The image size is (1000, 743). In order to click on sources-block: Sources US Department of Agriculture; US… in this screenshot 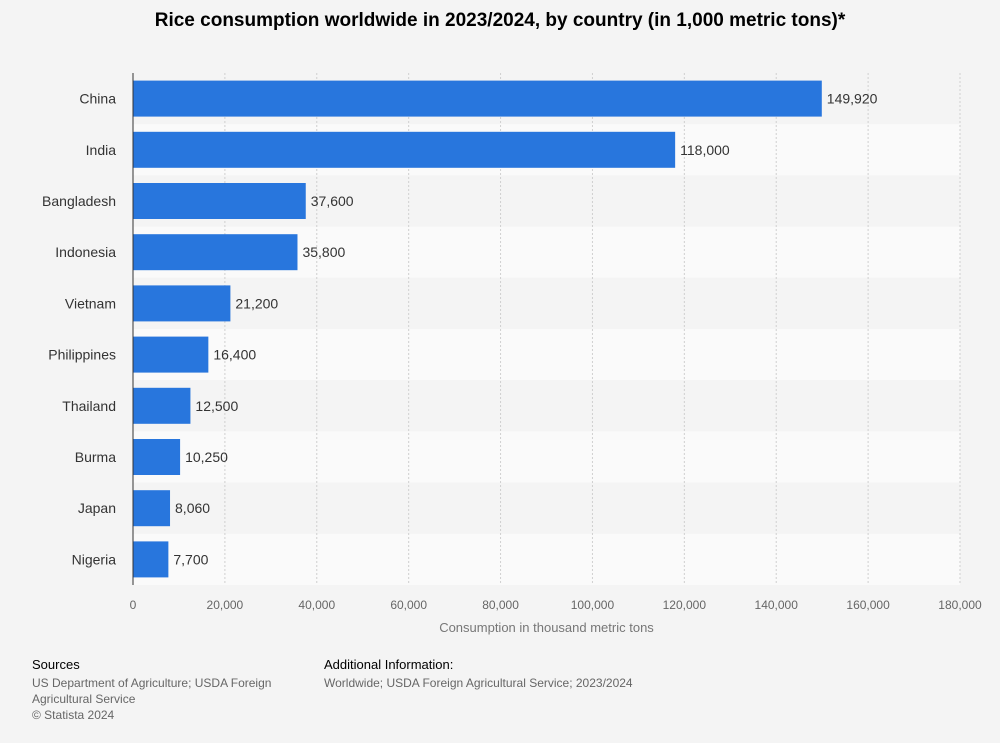, I will do `click(159, 690)`.